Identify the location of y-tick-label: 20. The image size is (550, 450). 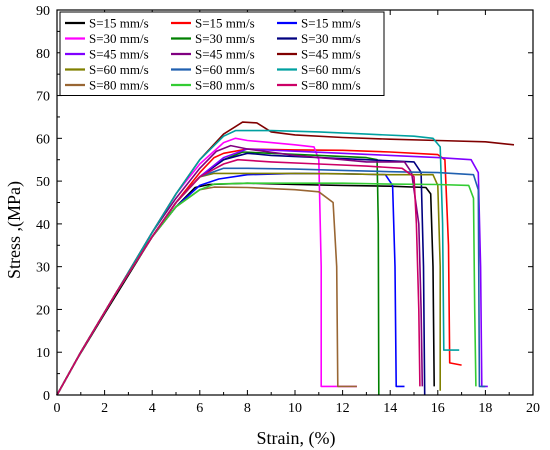
(43, 310).